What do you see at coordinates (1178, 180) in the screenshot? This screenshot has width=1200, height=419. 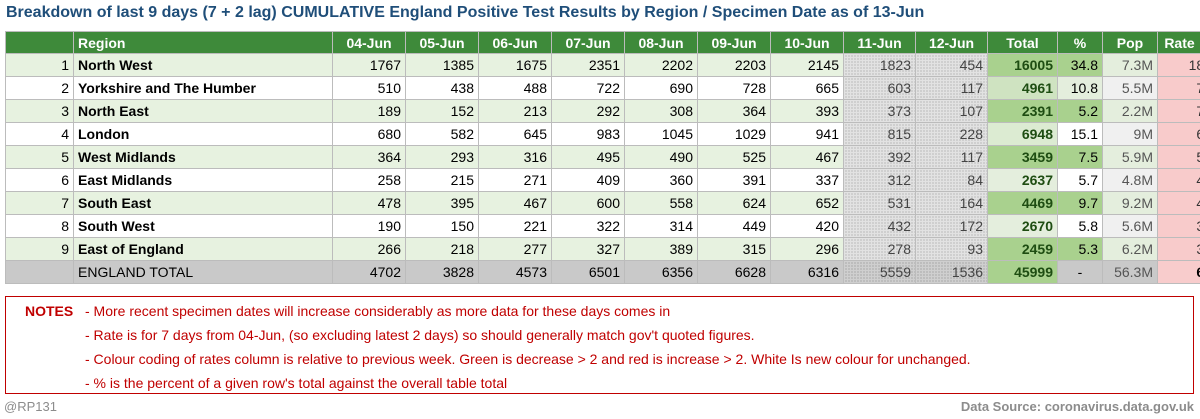 I see `rate-cell: 46` at bounding box center [1178, 180].